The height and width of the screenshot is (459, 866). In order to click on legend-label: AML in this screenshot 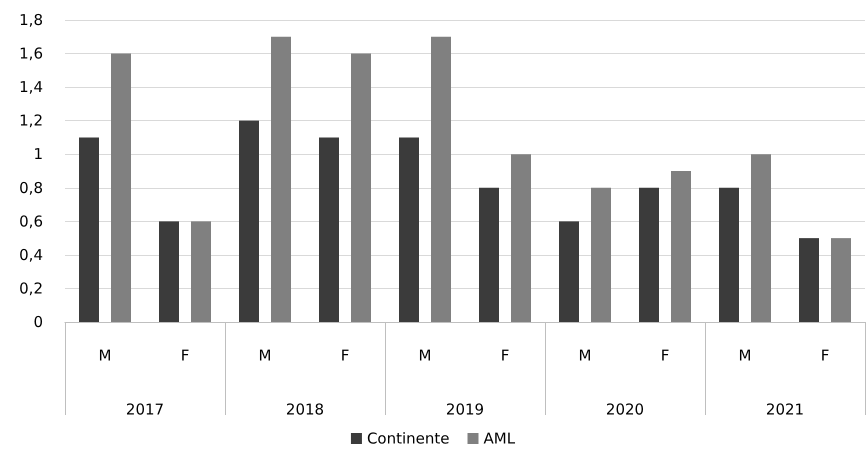, I will do `click(500, 439)`.